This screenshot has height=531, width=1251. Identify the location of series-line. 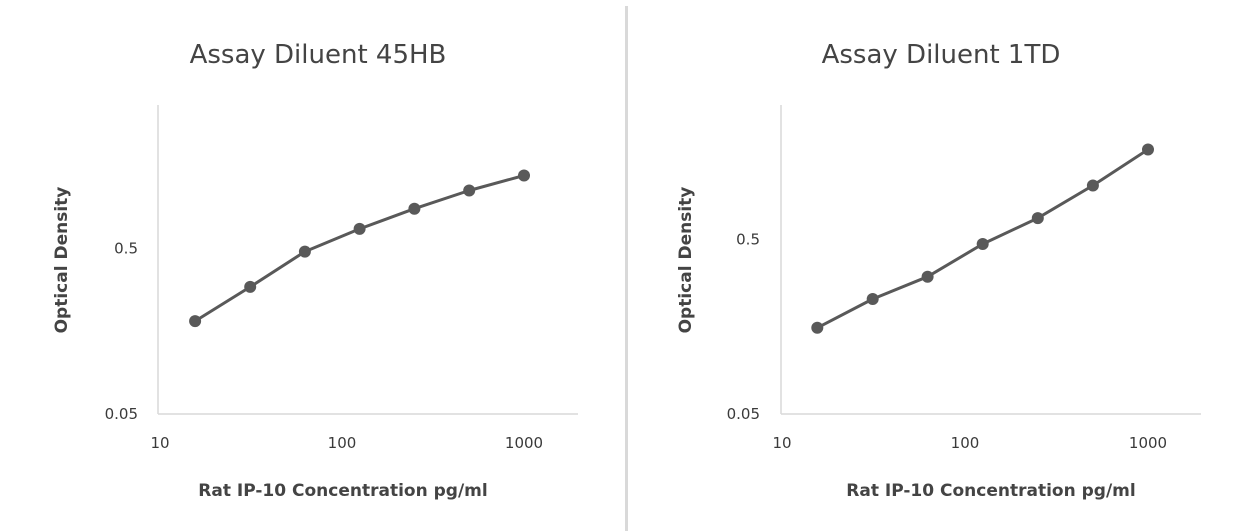
(359, 248).